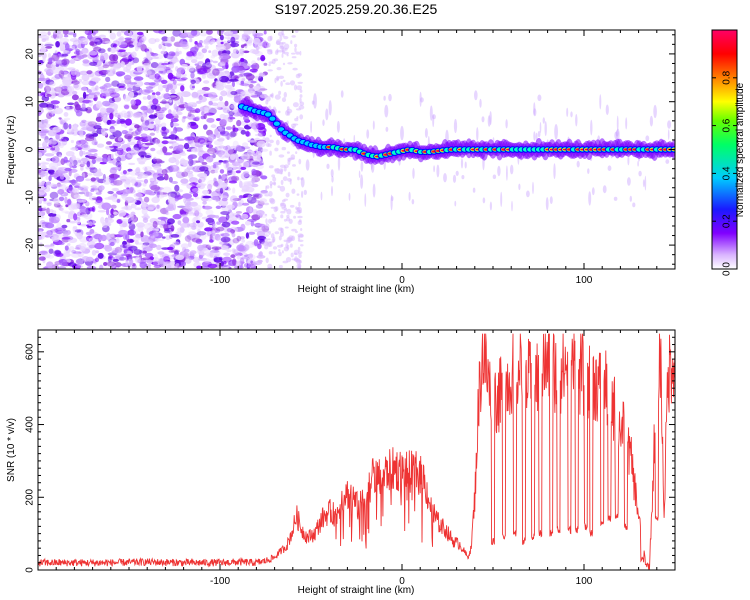 The width and height of the screenshot is (750, 600). Describe the element at coordinates (30, 351) in the screenshot. I see `y-tick-label: 600` at that location.